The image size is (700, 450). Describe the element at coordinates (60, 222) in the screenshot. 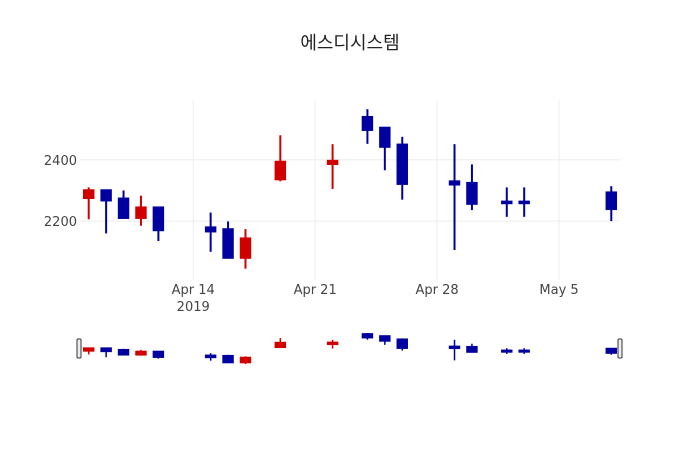

I see `y-tick-label: 2200` at that location.